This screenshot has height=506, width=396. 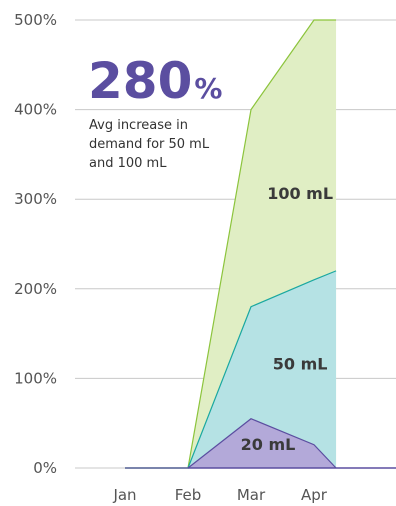 I want to click on x-tick-label: Mar, so click(x=251, y=495).